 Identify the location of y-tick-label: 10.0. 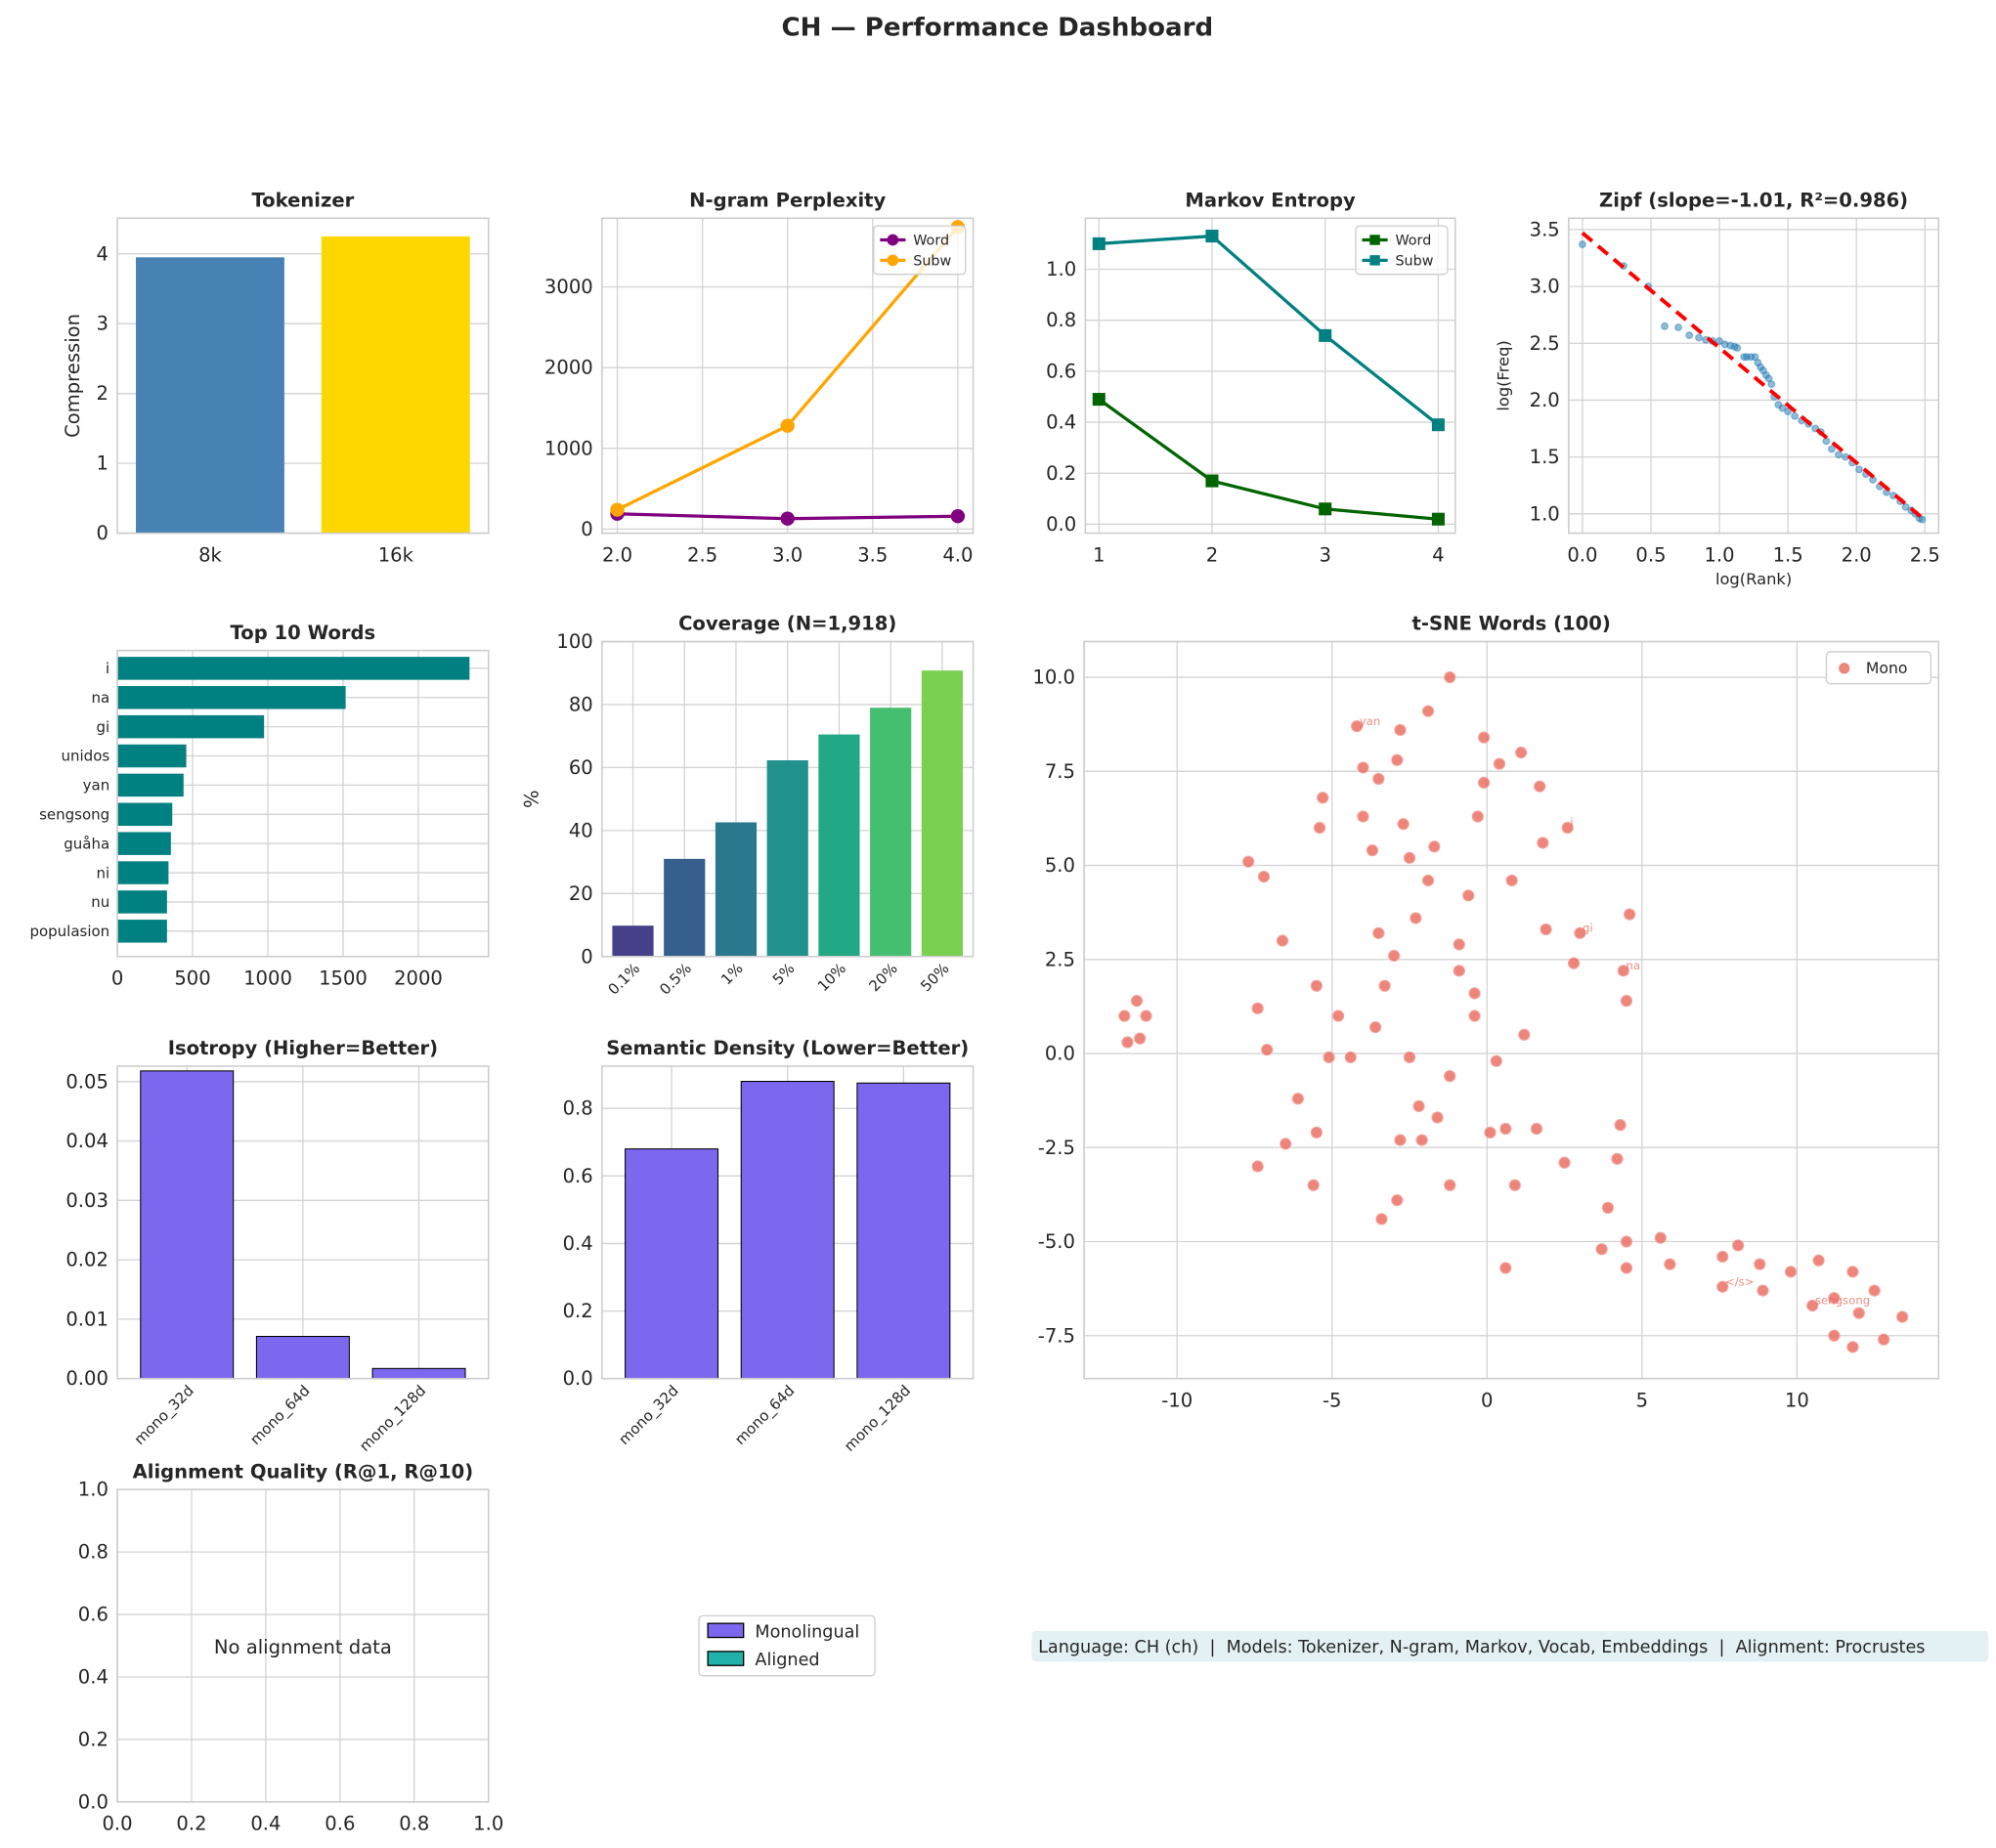
(1053, 677).